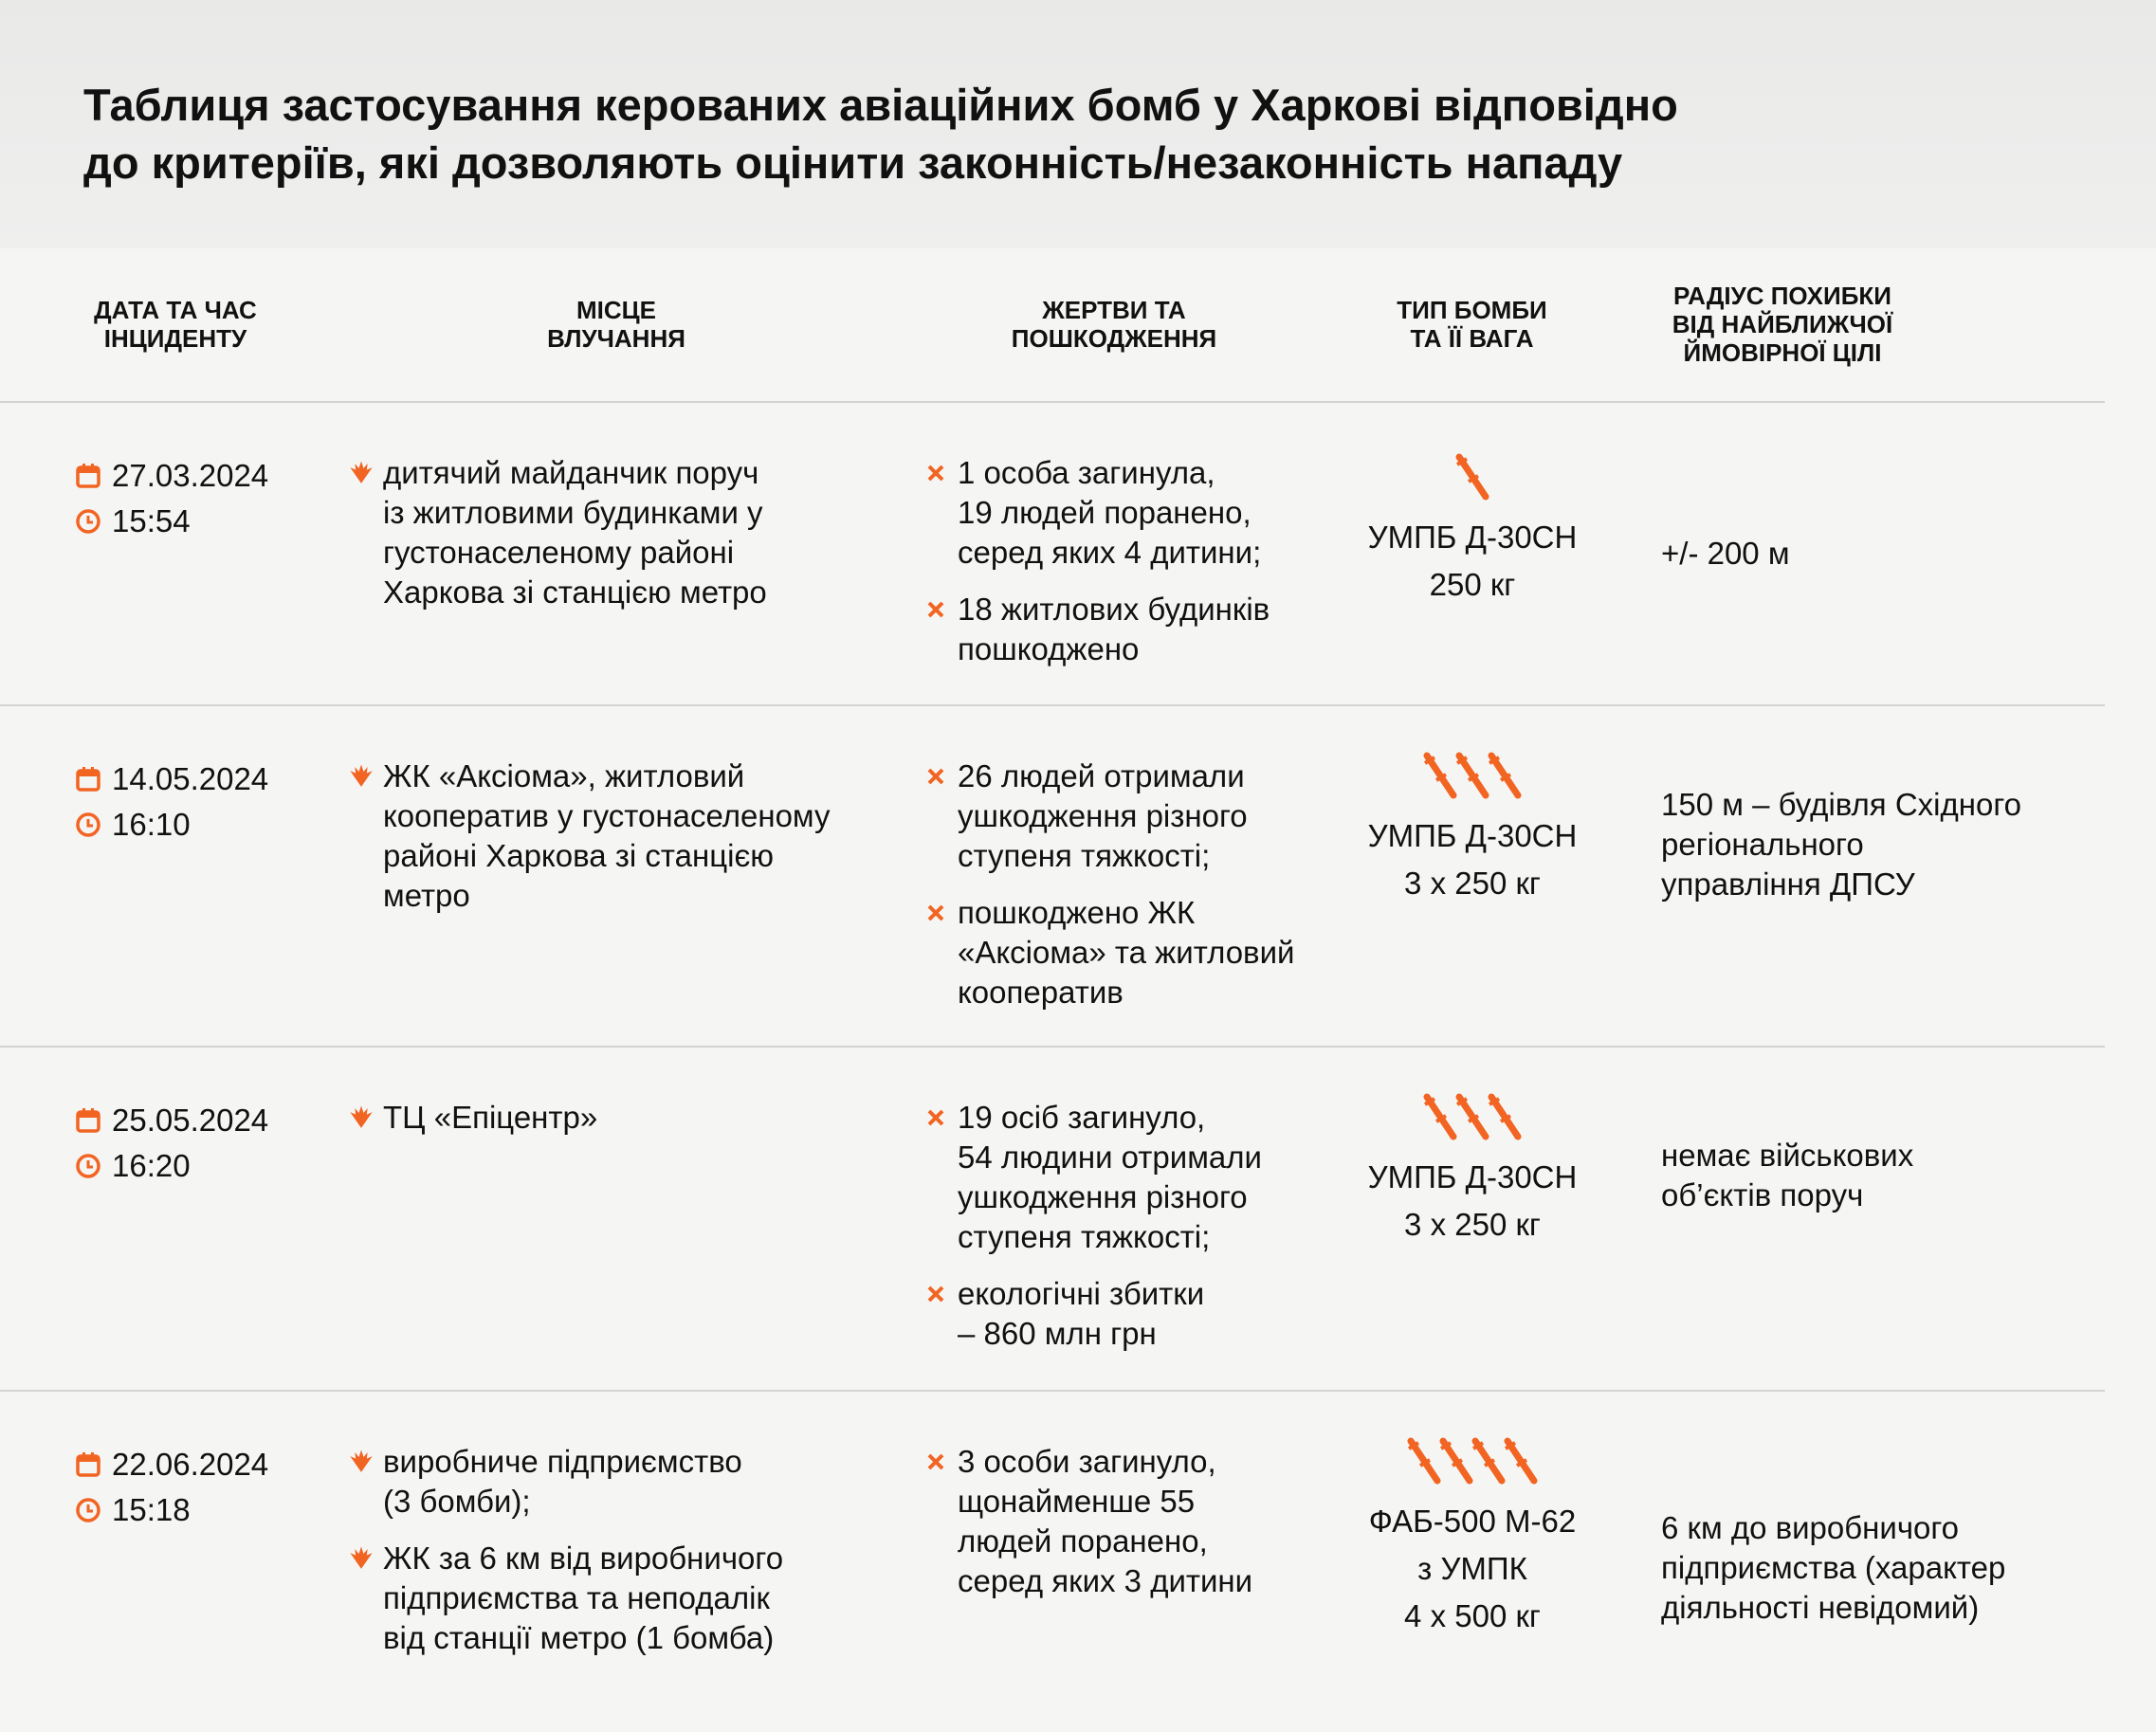 This screenshot has width=2156, height=1732. Describe the element at coordinates (1130, 1314) in the screenshot. I see `victims-item: екологічні збитки – 860 млн грн` at that location.